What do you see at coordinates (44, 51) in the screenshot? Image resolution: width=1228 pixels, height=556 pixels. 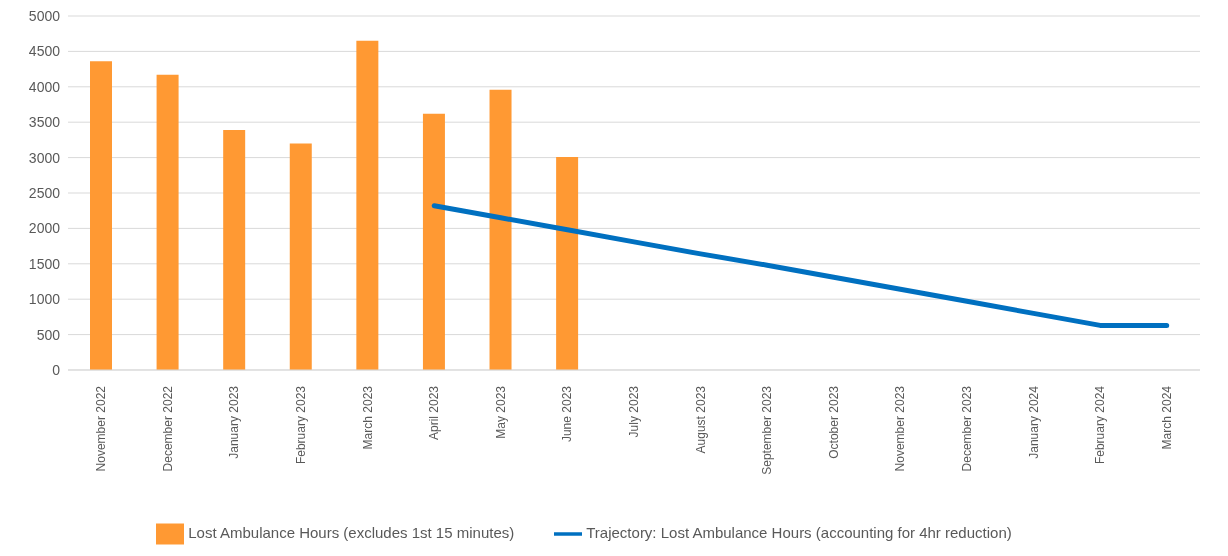 I see `y-tick-label: 4500` at bounding box center [44, 51].